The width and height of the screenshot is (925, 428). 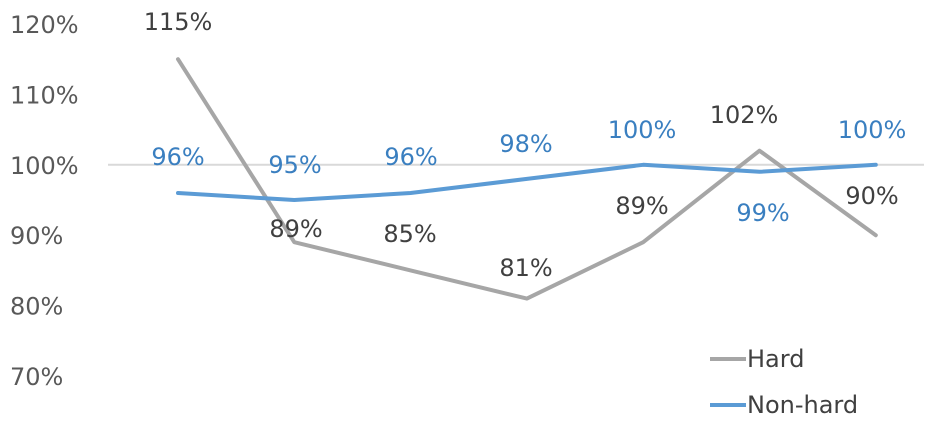 I want to click on data-label: 81%, so click(x=525, y=268).